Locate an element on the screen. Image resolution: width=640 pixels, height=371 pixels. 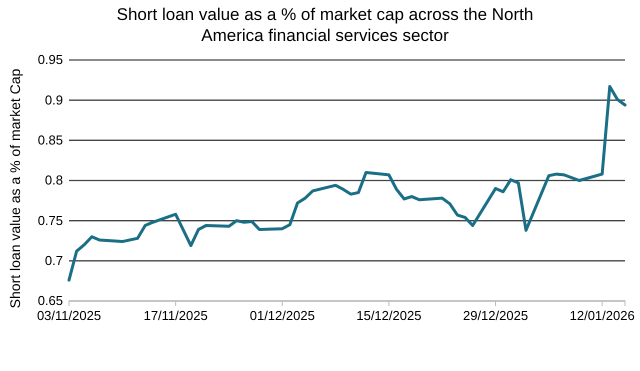
y-tick-label: 0.75 is located at coordinates (50, 220).